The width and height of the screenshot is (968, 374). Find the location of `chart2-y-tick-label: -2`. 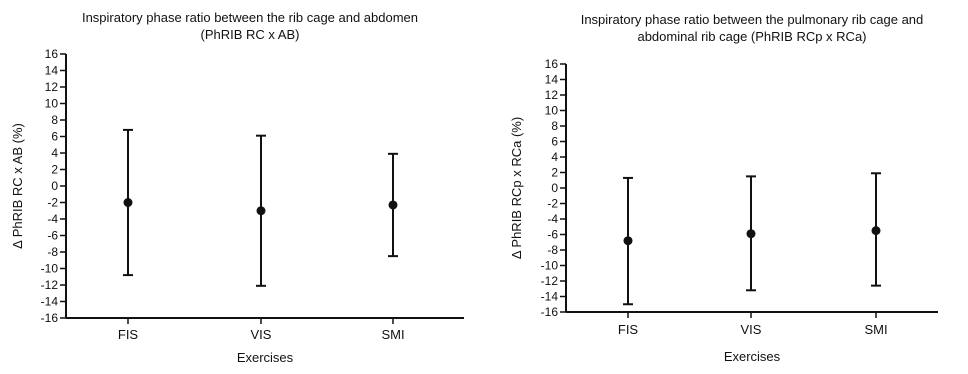

chart2-y-tick-label: -2 is located at coordinates (552, 204).